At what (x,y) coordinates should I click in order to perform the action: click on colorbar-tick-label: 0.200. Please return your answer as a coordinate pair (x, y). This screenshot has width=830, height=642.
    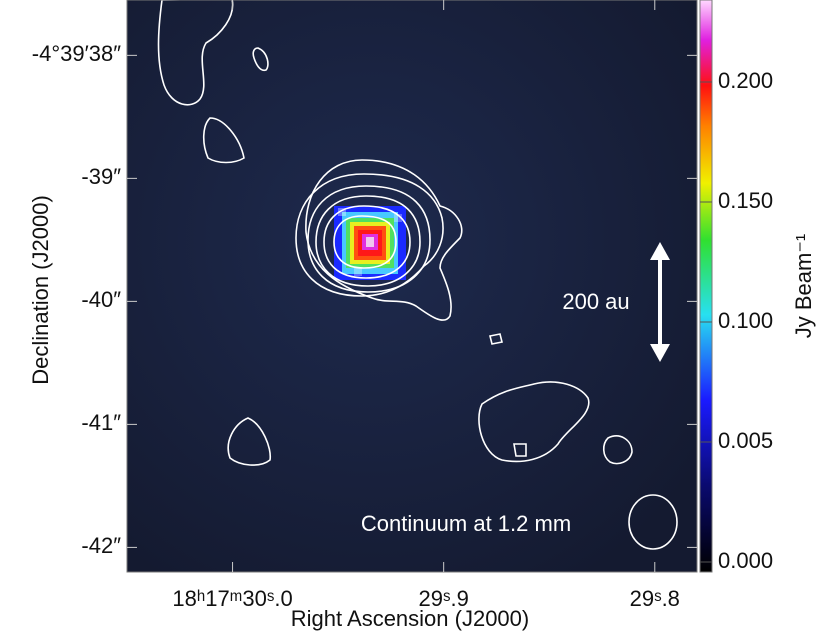
    Looking at the image, I should click on (745, 80).